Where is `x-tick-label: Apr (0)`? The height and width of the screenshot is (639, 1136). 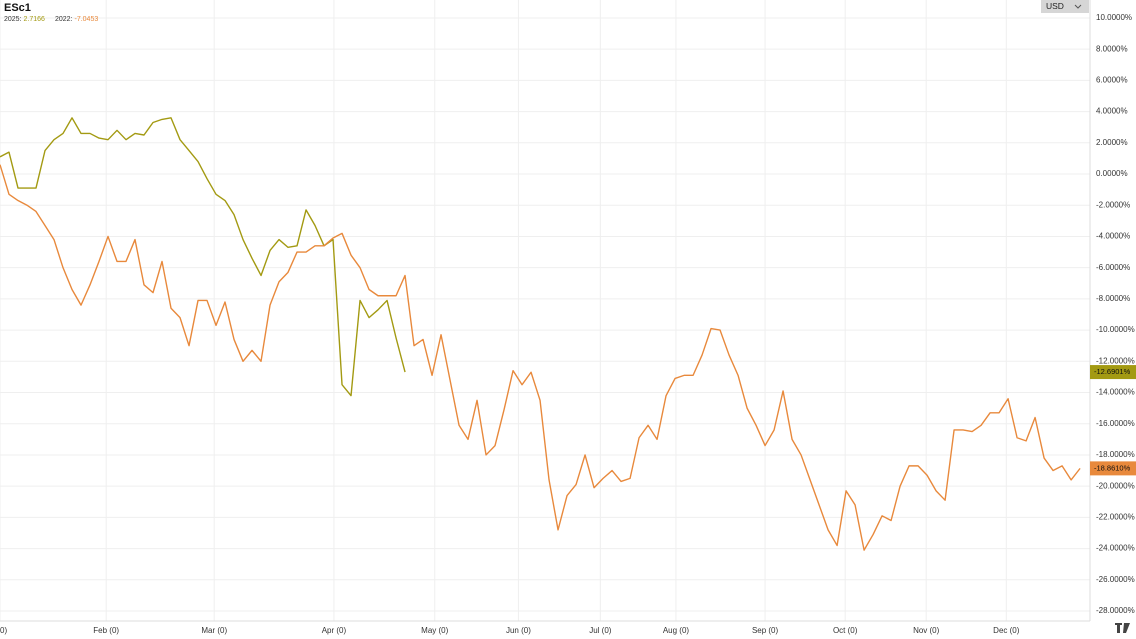 x-tick-label: Apr (0) is located at coordinates (334, 630).